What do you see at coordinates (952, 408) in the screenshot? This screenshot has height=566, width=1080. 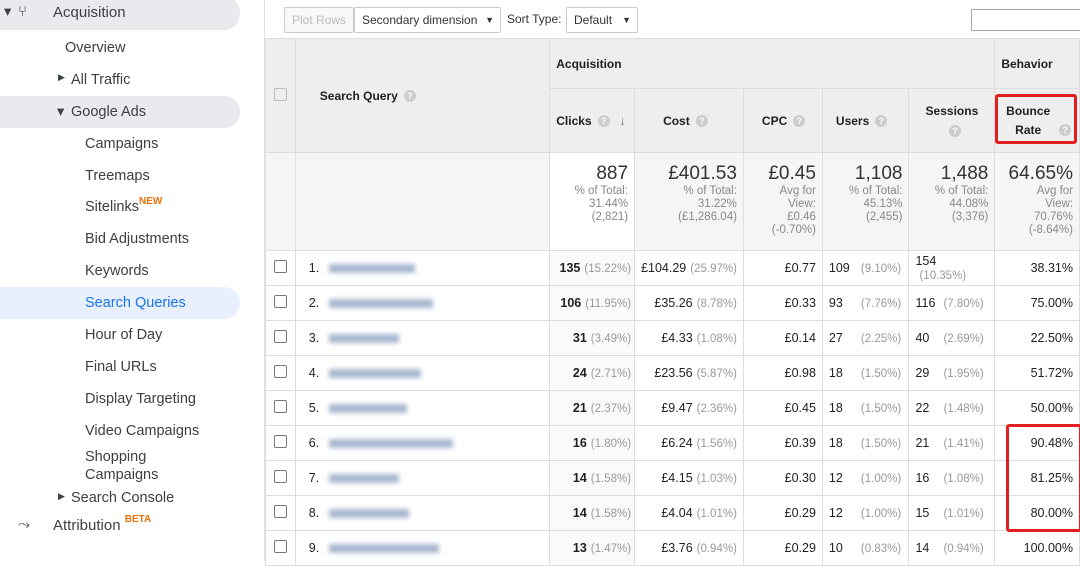 I see `sessions-cell: 22 (1.48%)` at bounding box center [952, 408].